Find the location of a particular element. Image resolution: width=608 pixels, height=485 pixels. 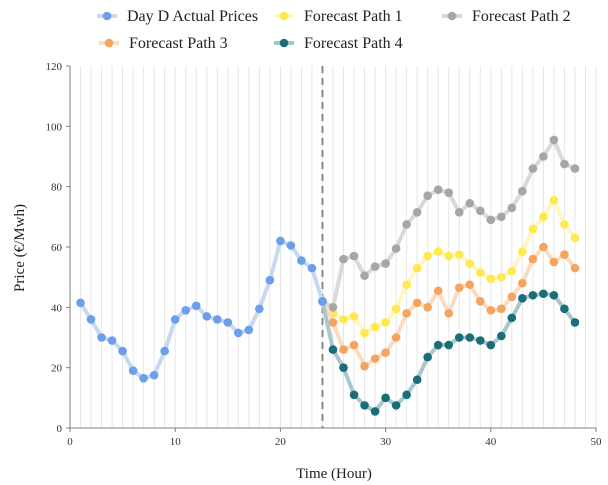

x-tick-label: 10 is located at coordinates (176, 442).